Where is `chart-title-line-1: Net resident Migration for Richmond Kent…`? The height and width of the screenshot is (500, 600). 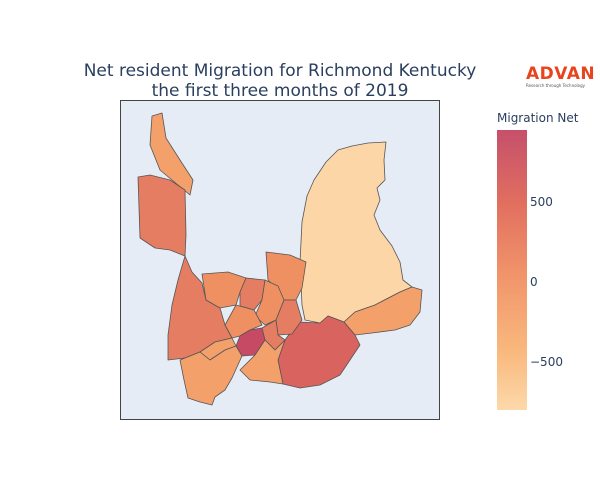
chart-title-line-1: Net resident Migration for Richmond Kent… is located at coordinates (280, 71).